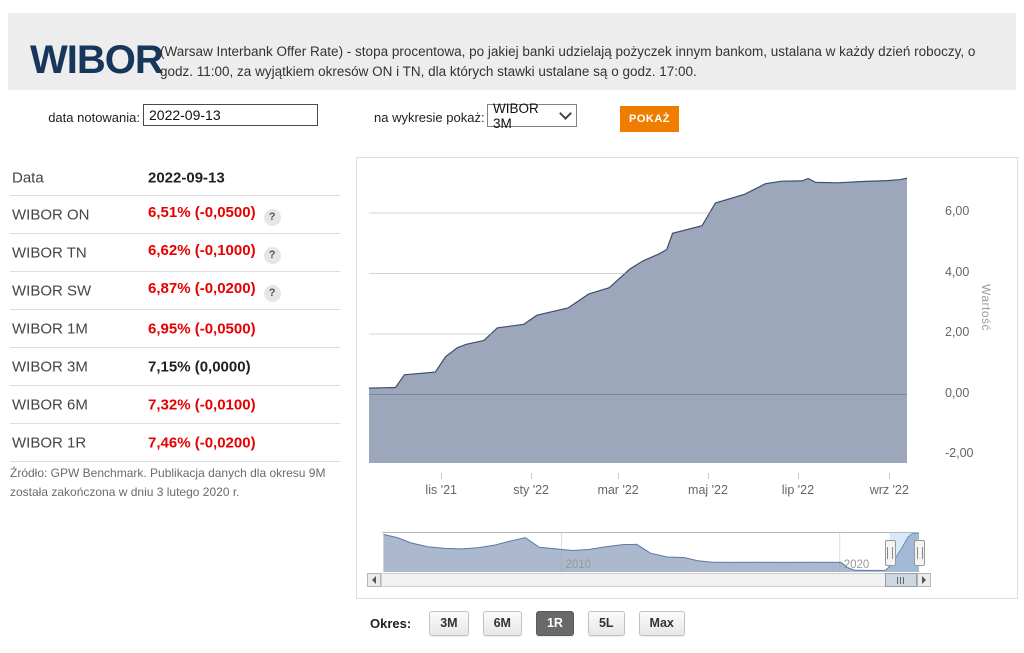 This screenshot has width=1024, height=653. Describe the element at coordinates (708, 490) in the screenshot. I see `x-tick-label: maj '22` at that location.